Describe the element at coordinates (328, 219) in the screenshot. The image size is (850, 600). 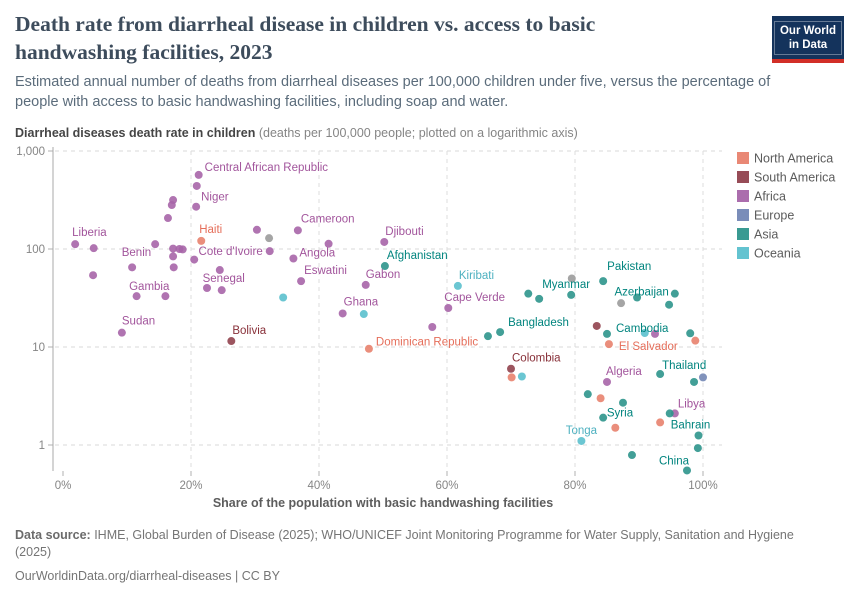
I see `country-label-cameroon: Cameroon` at that location.